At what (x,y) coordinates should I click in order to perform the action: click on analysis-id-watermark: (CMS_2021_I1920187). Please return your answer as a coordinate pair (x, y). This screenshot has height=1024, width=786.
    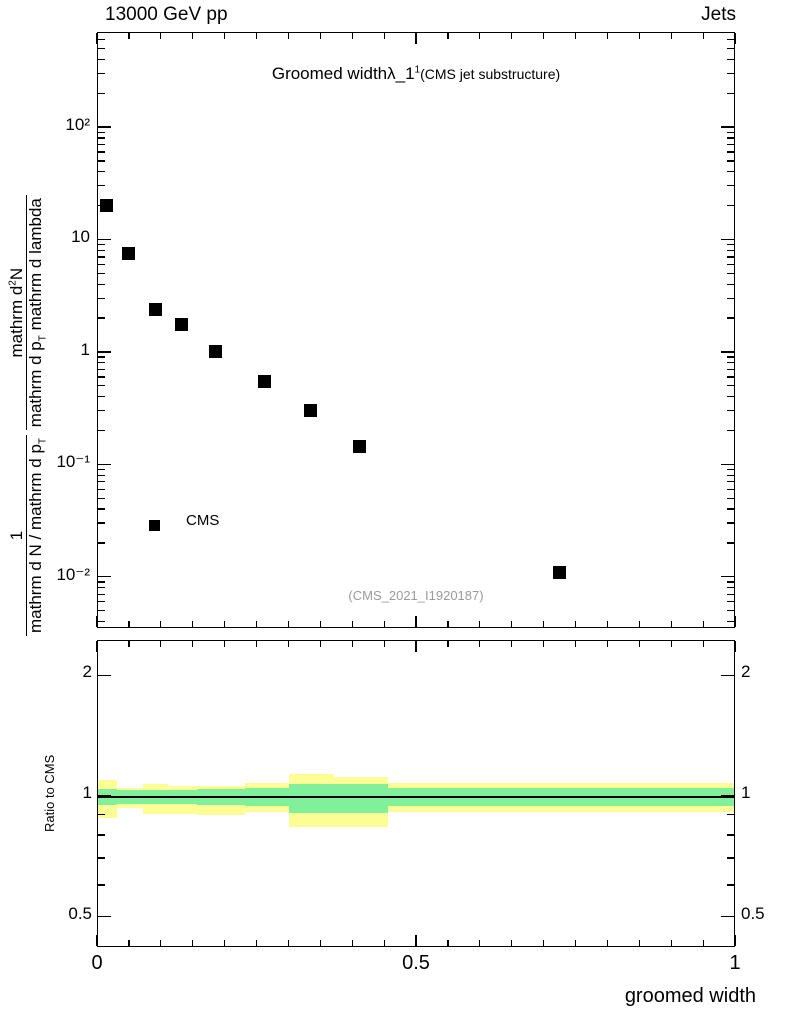
    Looking at the image, I should click on (416, 595).